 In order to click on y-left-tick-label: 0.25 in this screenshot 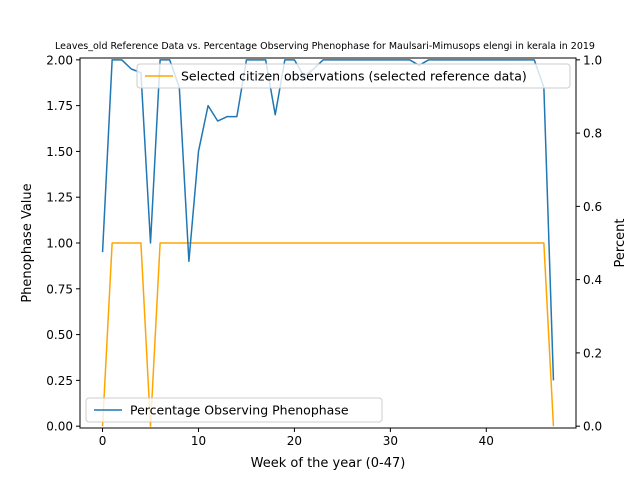, I will do `click(59, 381)`.